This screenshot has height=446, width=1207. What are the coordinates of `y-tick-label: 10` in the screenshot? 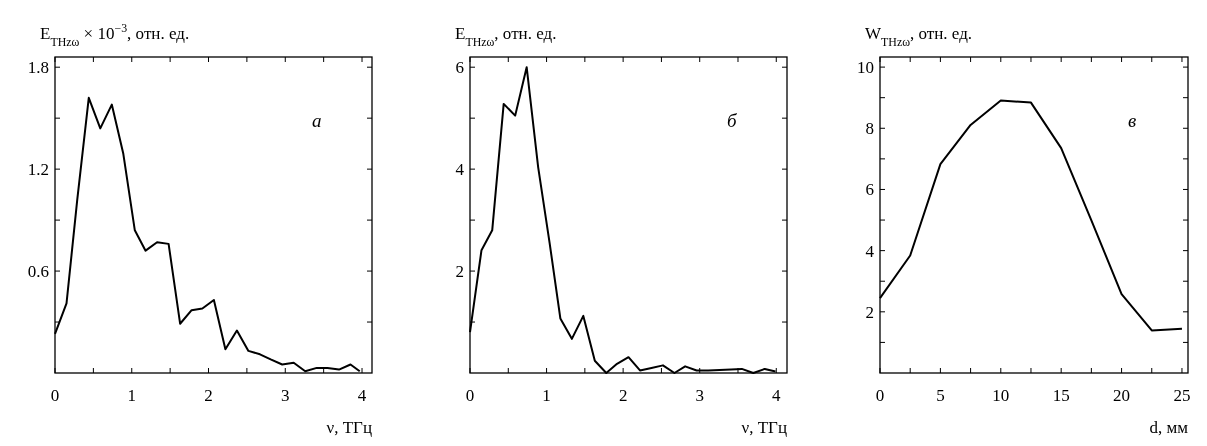 It's located at (865, 68).